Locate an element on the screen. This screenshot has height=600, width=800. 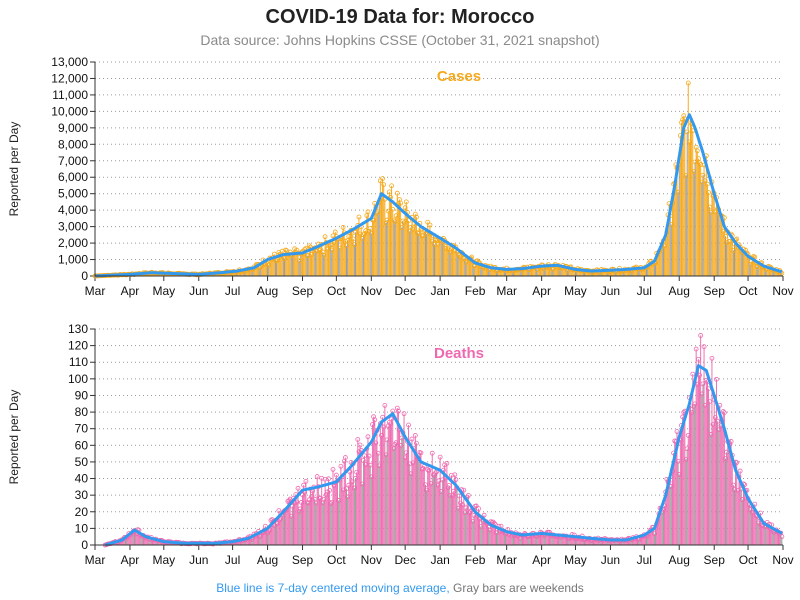
y-tick-label: 5,000 is located at coordinates (73, 194).